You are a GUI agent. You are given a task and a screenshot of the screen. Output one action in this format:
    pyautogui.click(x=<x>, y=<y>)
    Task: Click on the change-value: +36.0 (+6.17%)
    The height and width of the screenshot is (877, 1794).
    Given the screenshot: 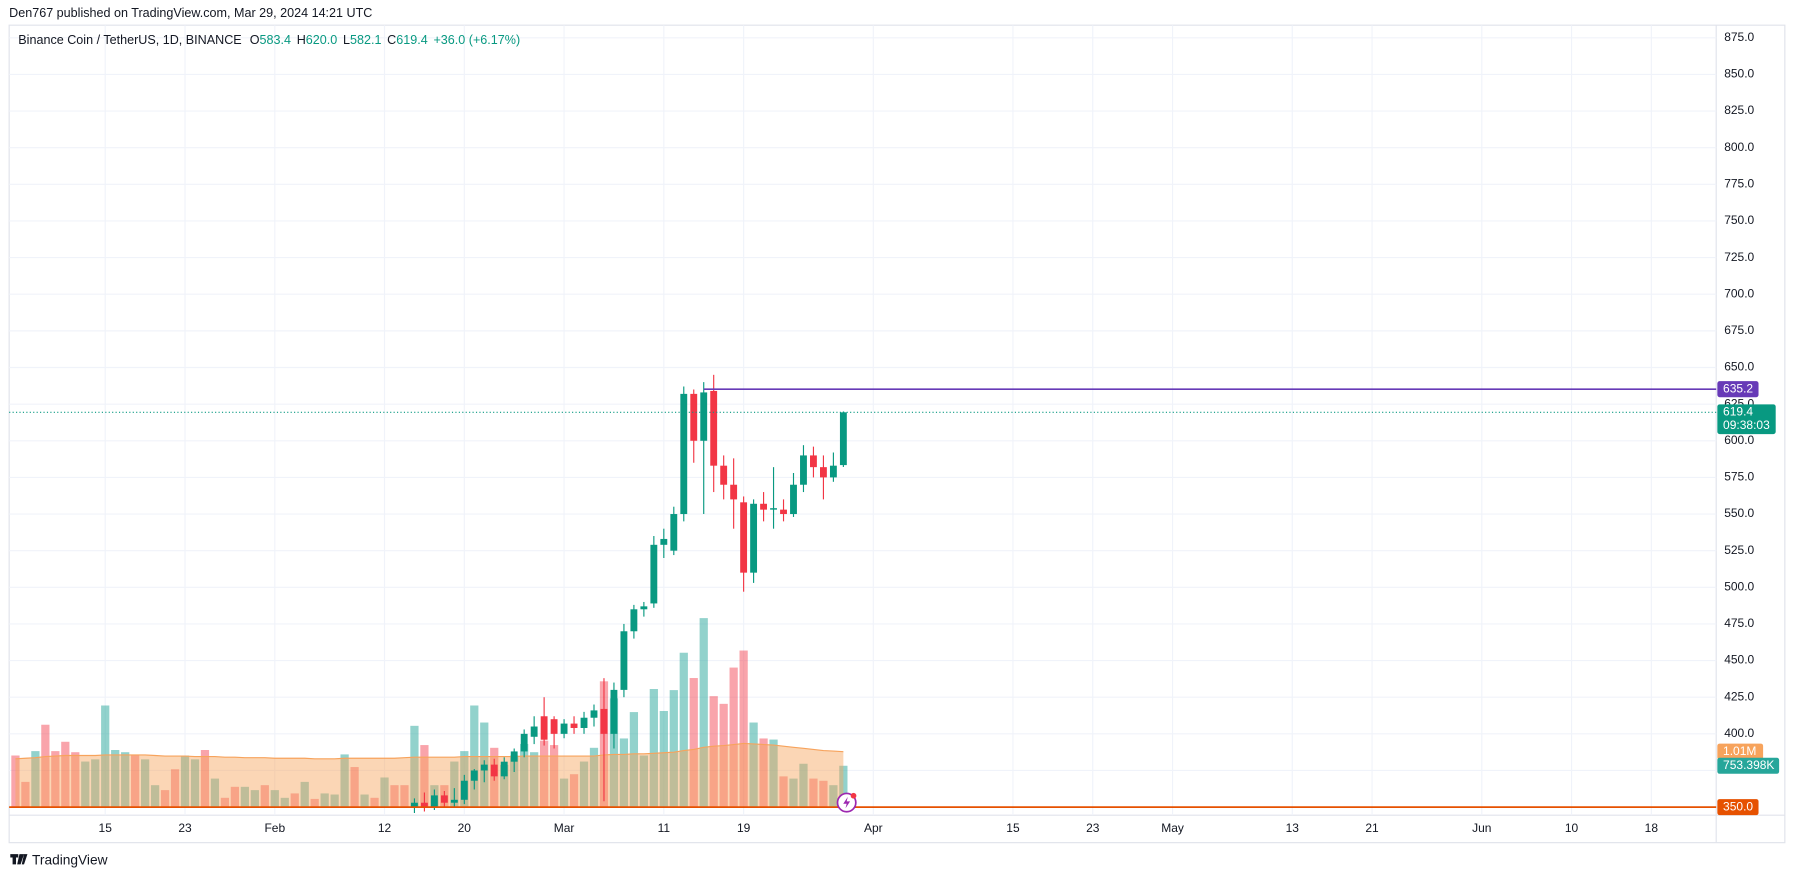 What is the action you would take?
    pyautogui.click(x=476, y=41)
    